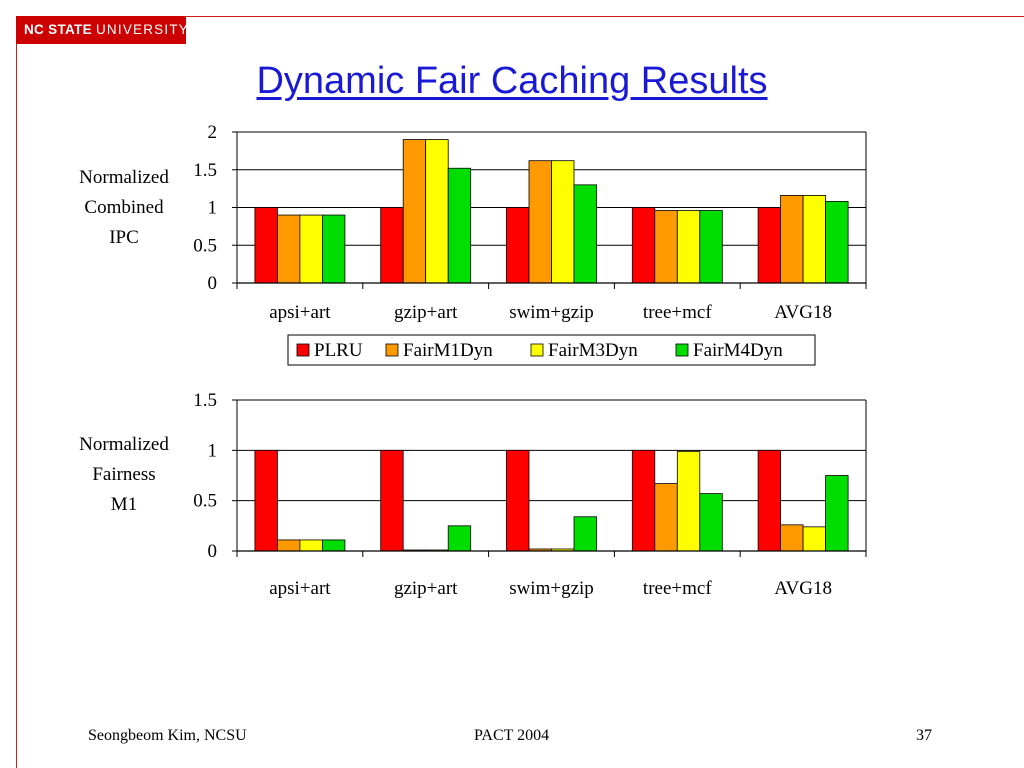 Image resolution: width=1024 pixels, height=768 pixels. Describe the element at coordinates (738, 350) in the screenshot. I see `legend-label: FairM4Dyn` at that location.